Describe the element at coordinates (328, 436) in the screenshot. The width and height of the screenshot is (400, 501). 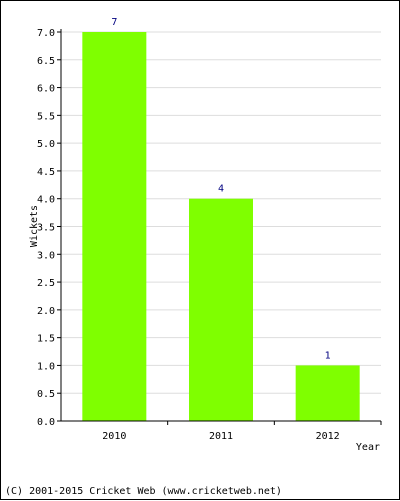
I see `x-tick-label: 2012` at that location.